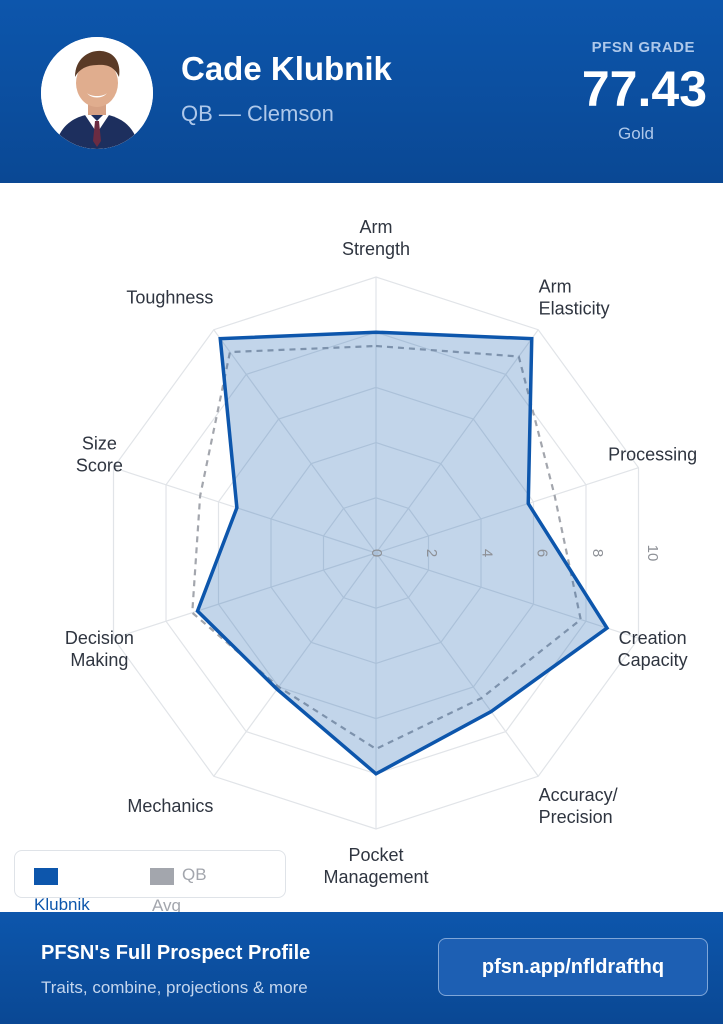 This screenshot has height=1024, width=723. Describe the element at coordinates (99, 638) in the screenshot. I see `axis-label: Decision` at that location.